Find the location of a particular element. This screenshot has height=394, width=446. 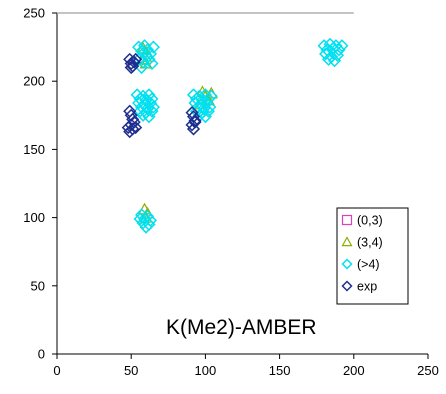

legend: (0,3) (3,4) (>4) exp is located at coordinates (372, 256).